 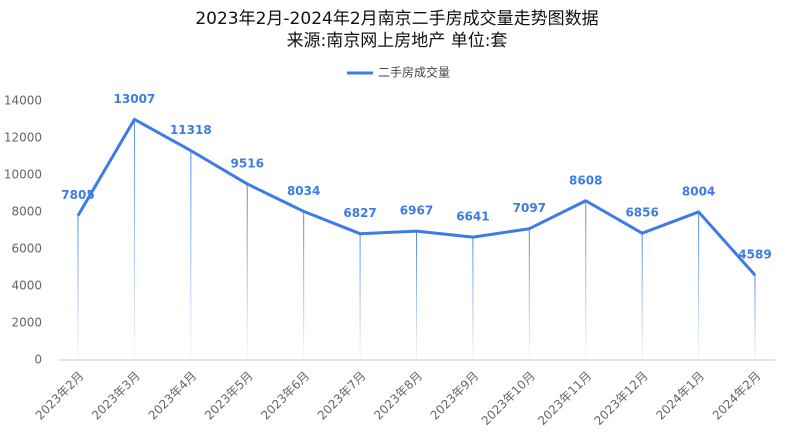 I want to click on value-label: 6641, so click(x=472, y=217).